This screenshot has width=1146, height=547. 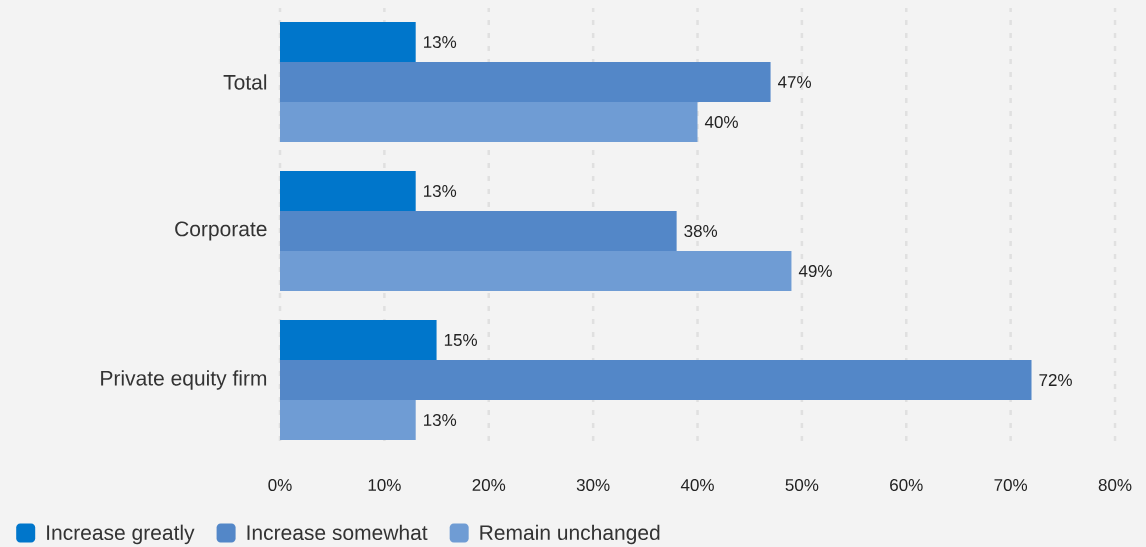 I want to click on y-tick-label: Total, so click(x=245, y=82).